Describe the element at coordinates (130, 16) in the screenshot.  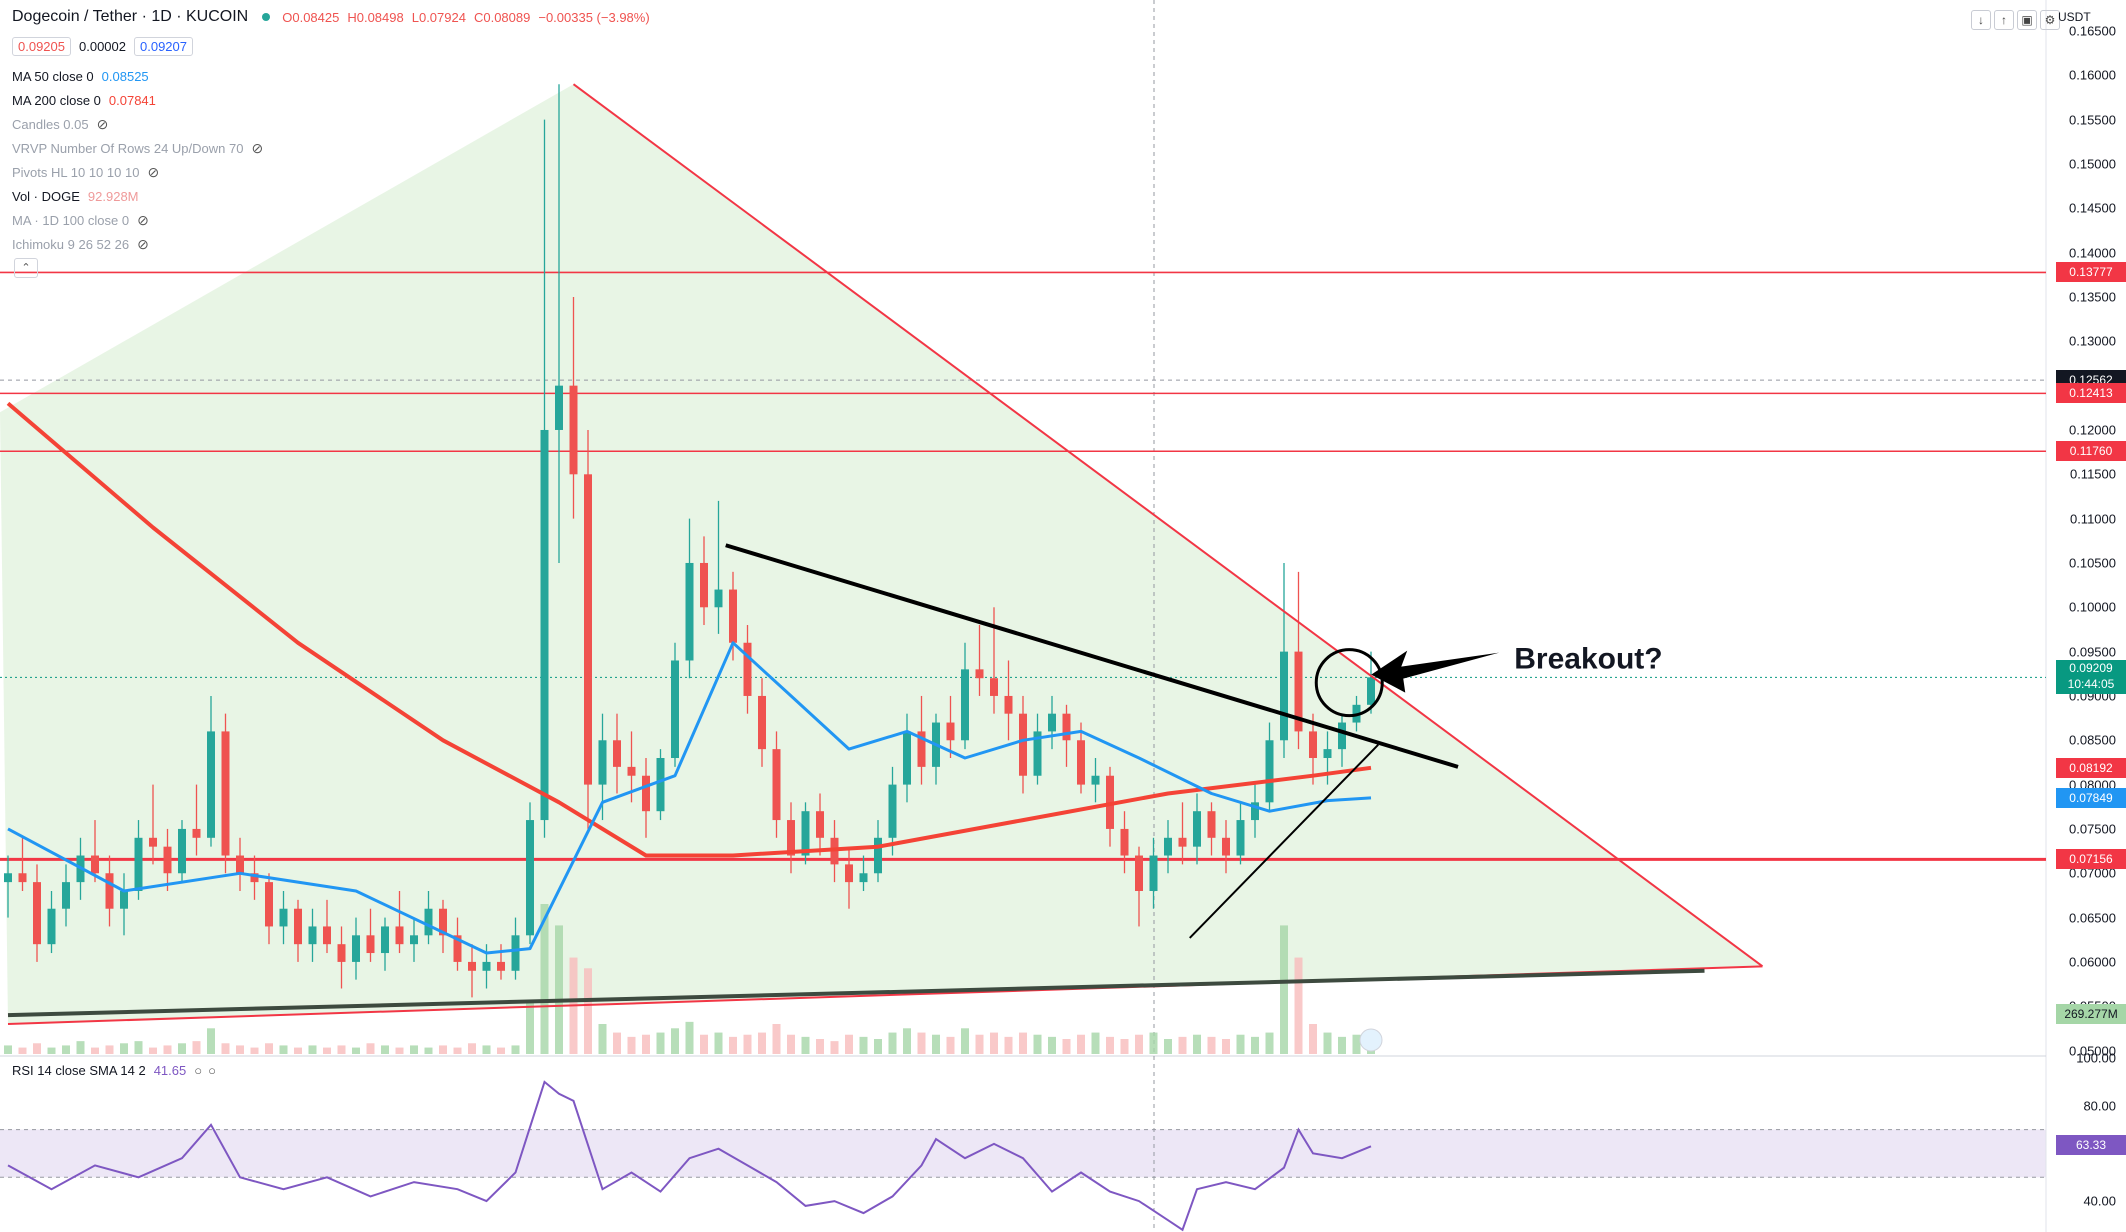
I see `symbol-title: Dogecoin / Tether · 1D · KUCOIN` at that location.